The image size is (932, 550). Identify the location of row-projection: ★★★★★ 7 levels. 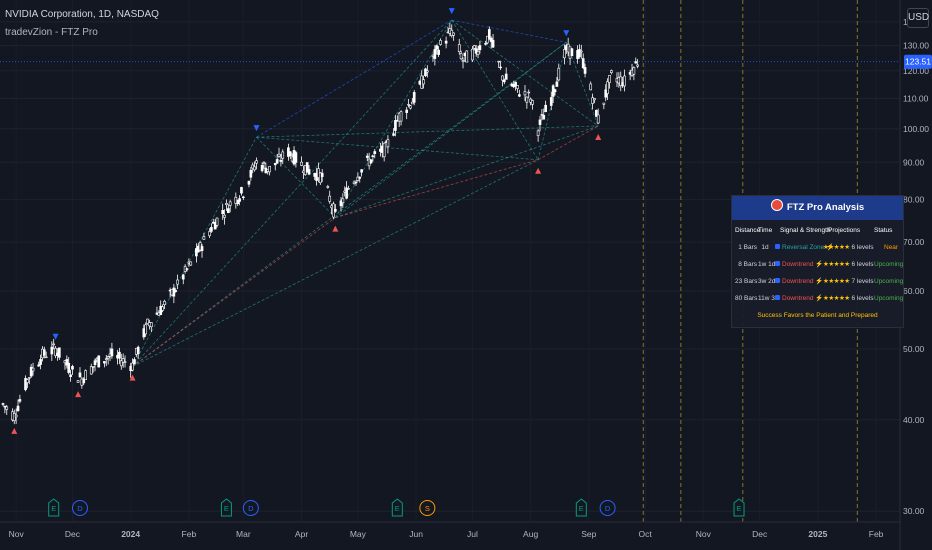
(848, 281).